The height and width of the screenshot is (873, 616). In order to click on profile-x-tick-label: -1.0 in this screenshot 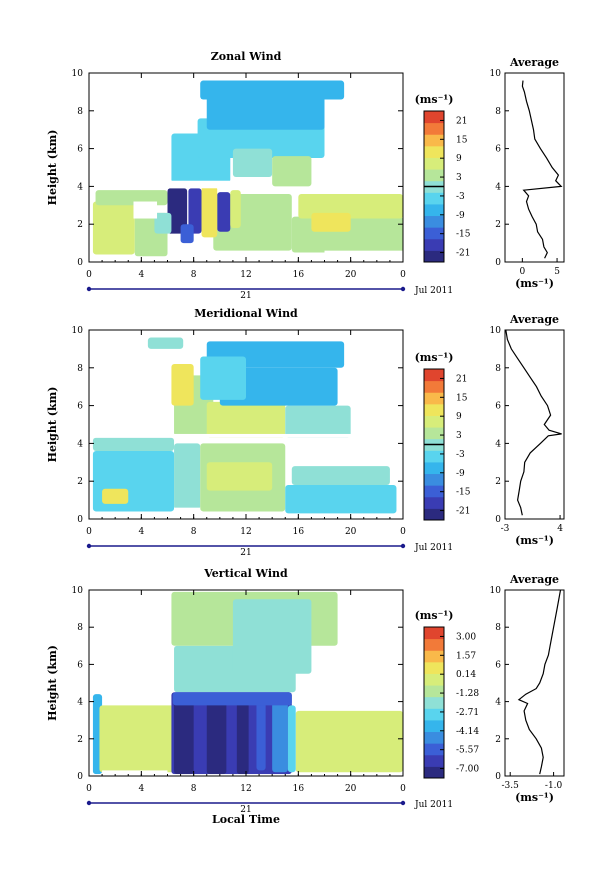, I will do `click(554, 786)`.